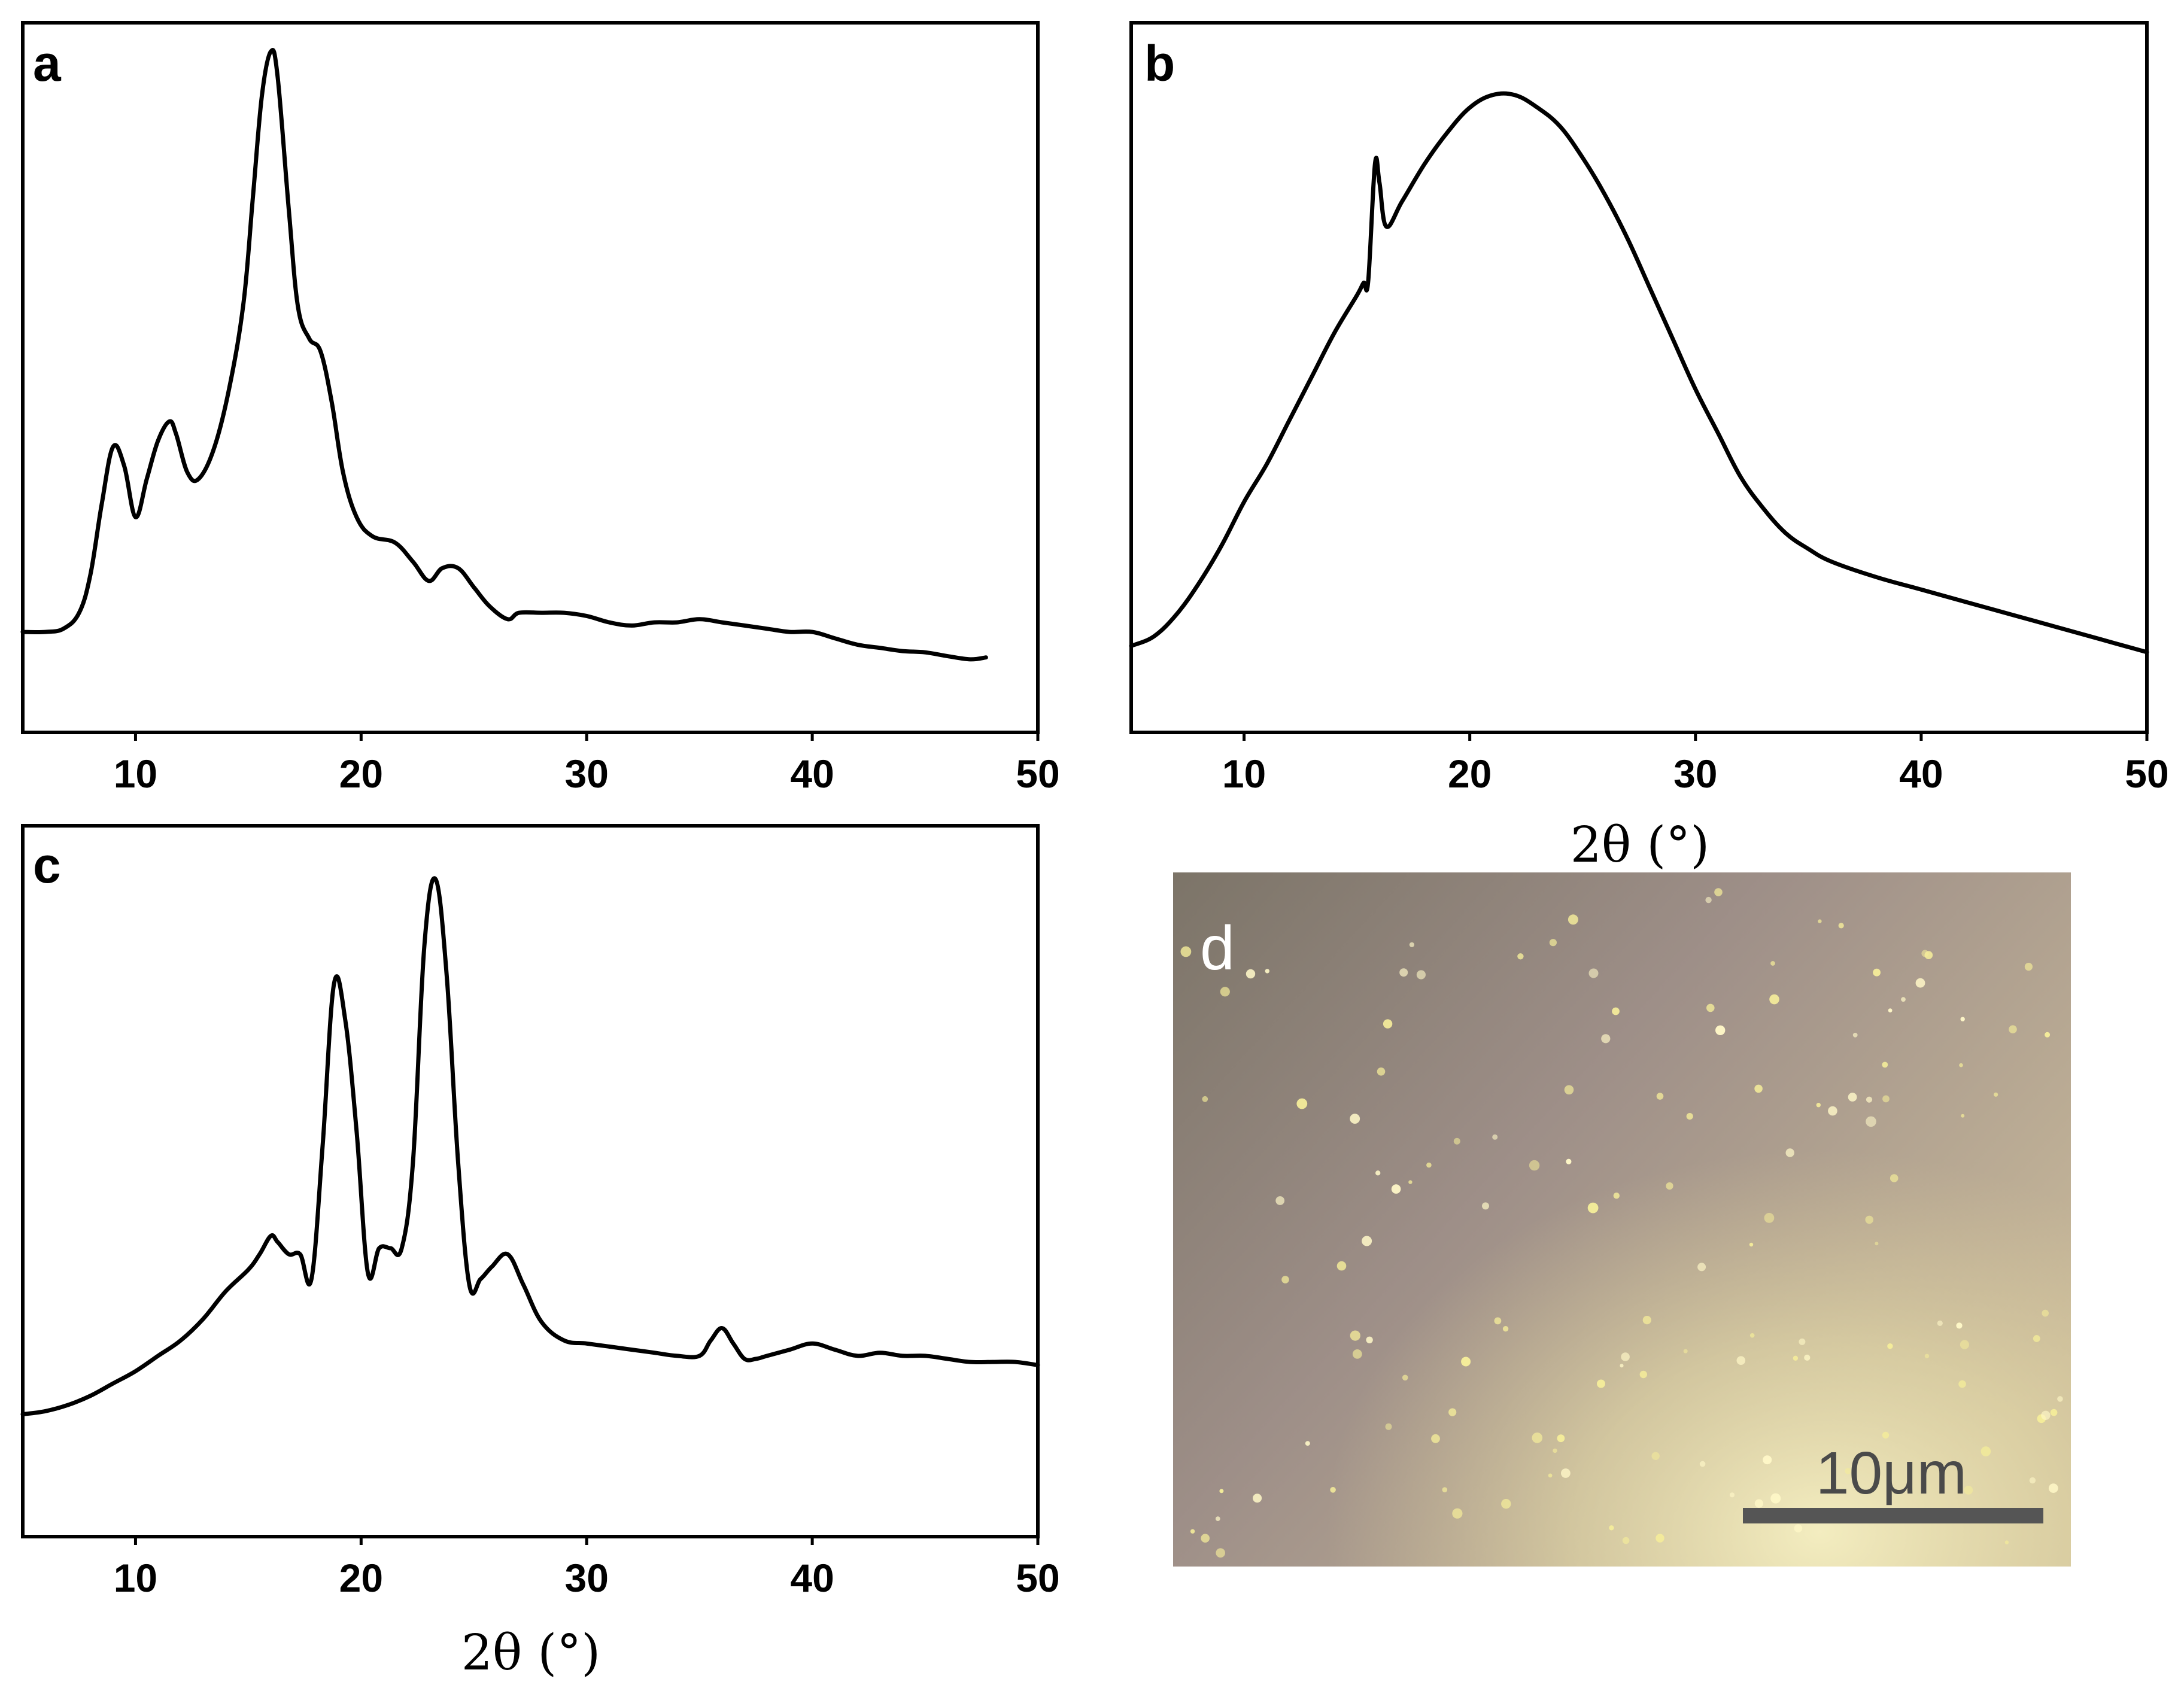 This screenshot has width=2184, height=1688. I want to click on panel-b-x-tick-label-10: 10, so click(1244, 774).